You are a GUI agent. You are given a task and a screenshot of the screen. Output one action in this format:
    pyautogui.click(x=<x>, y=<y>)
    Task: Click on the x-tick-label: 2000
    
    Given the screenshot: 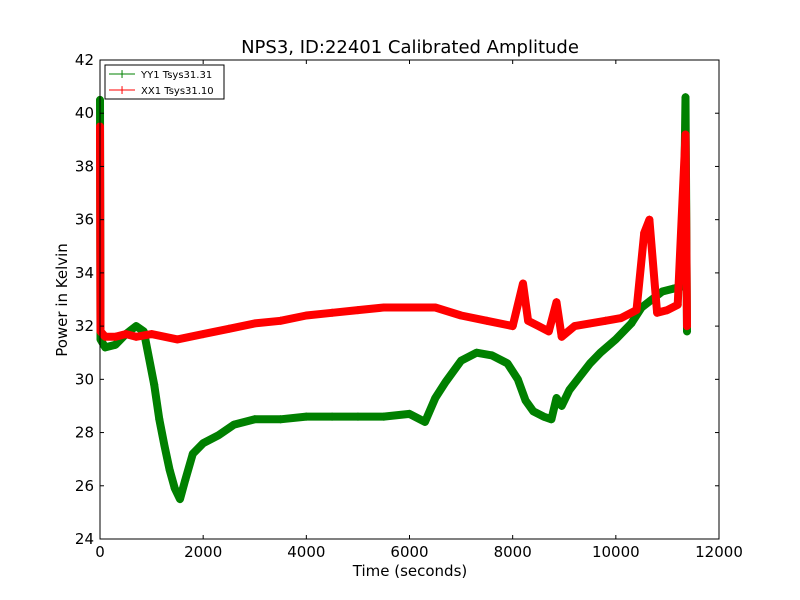 What is the action you would take?
    pyautogui.click(x=203, y=552)
    